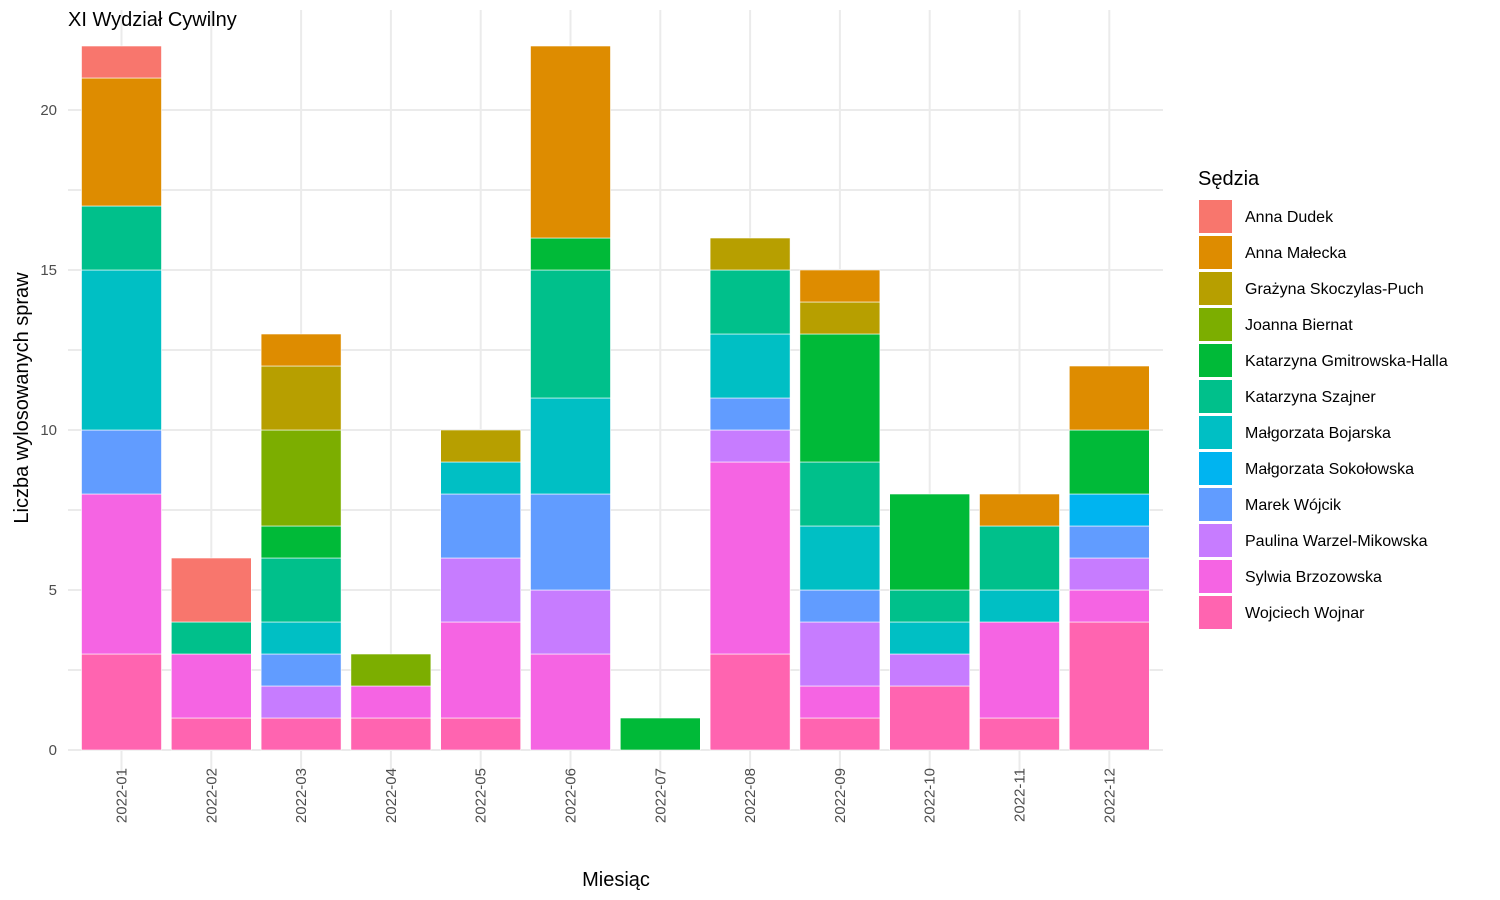  What do you see at coordinates (122, 795) in the screenshot?
I see `x-tick-label: 2022-01` at bounding box center [122, 795].